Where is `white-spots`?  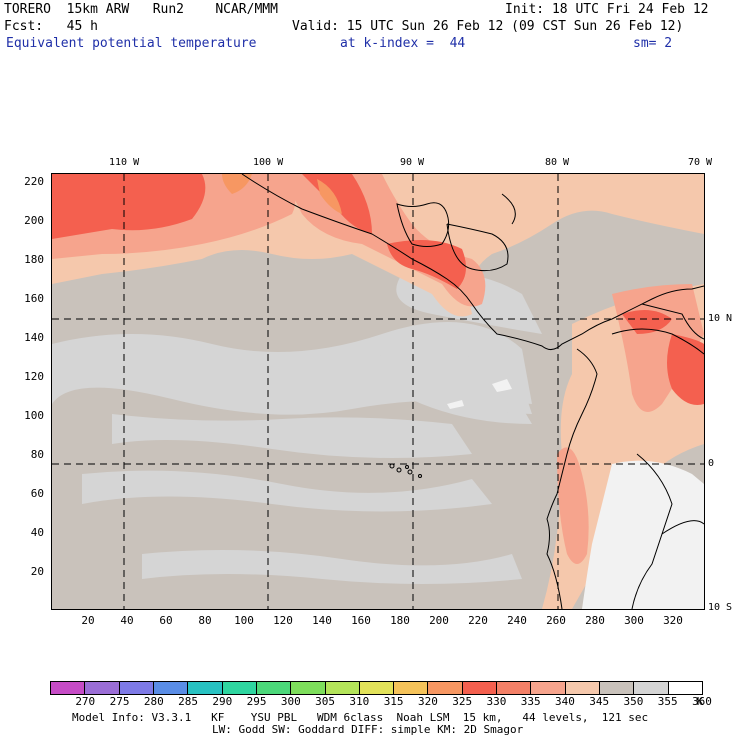 white-spots is located at coordinates (479, 394).